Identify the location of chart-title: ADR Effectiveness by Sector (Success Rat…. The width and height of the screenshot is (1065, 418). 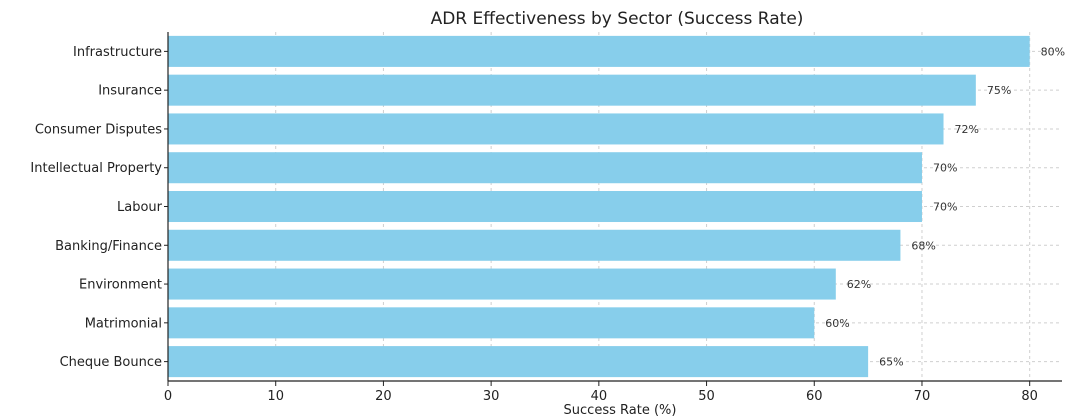
(617, 19).